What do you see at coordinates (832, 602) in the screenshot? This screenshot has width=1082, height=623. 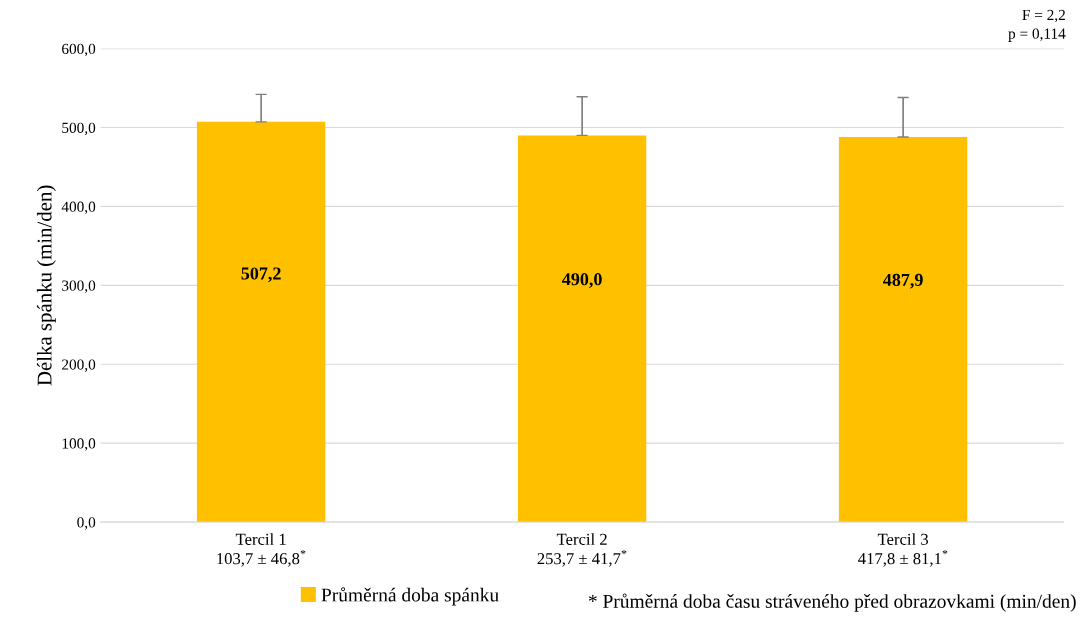 I see `text: * Průměrná doba času stráveného před obrazovkami (min/den)` at bounding box center [832, 602].